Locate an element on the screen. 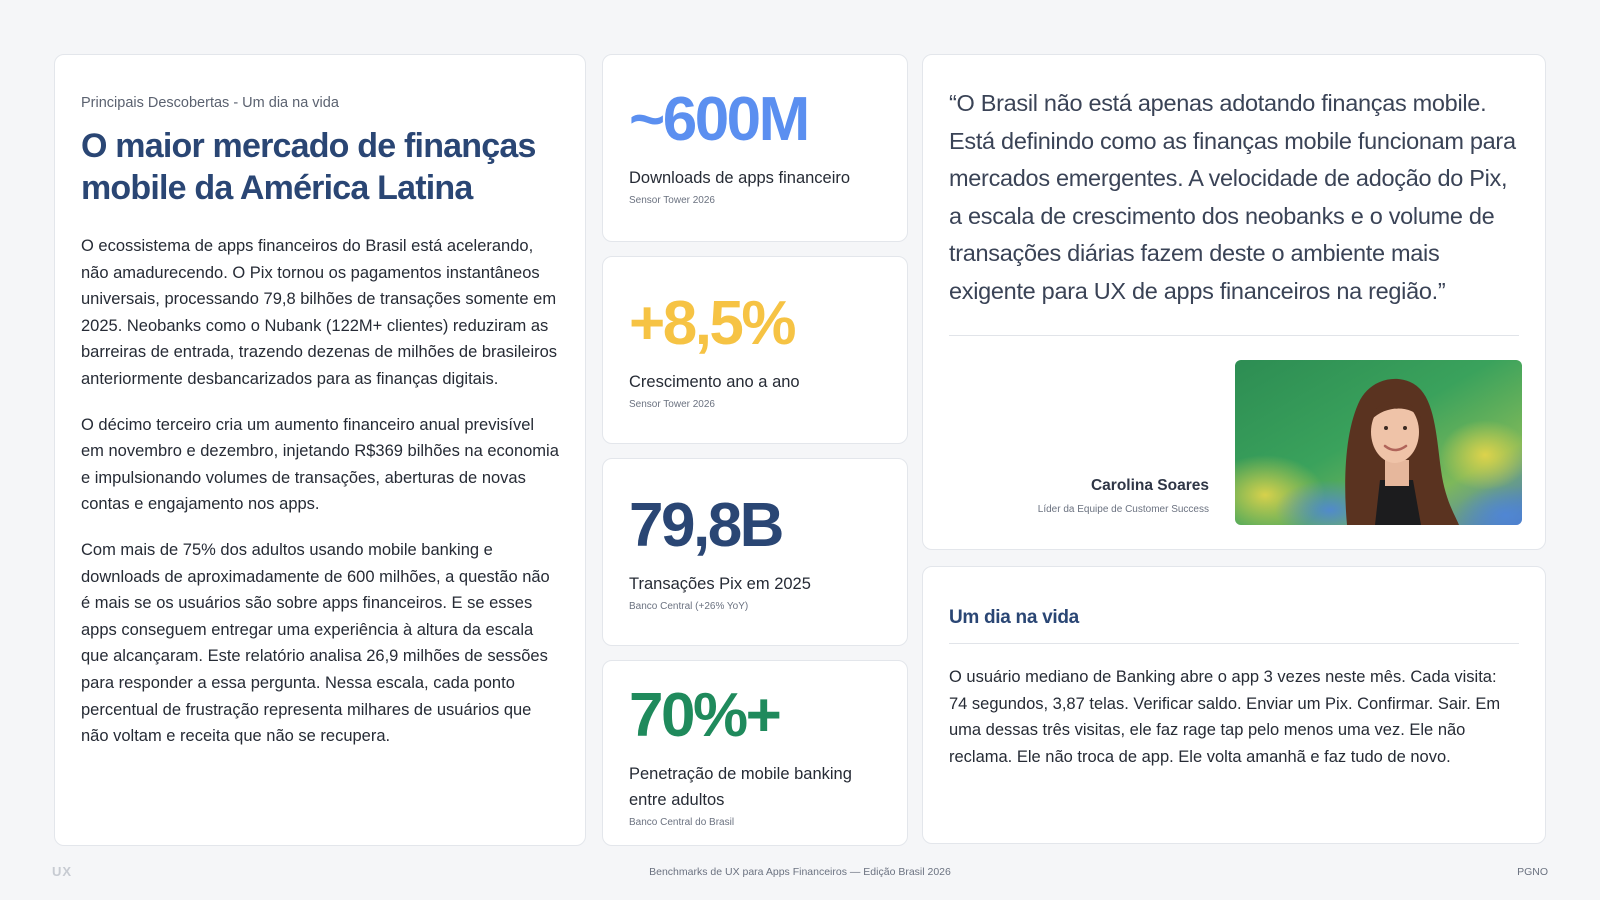 The image size is (1600, 900). stat-value: 70%+ is located at coordinates (705, 715).